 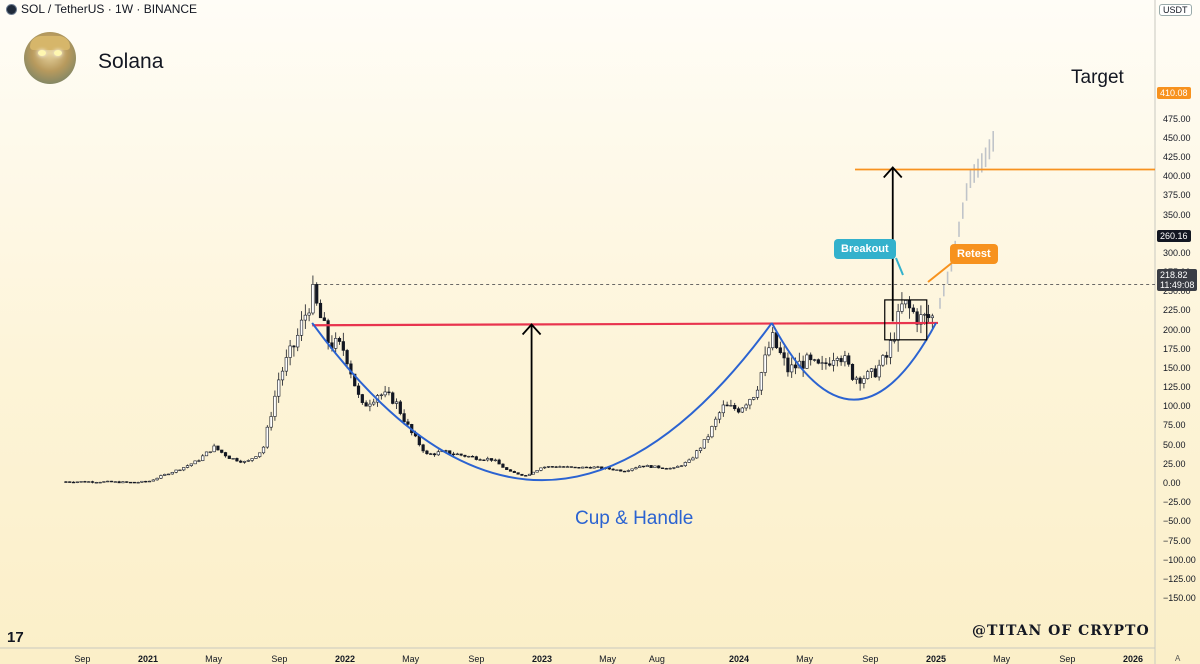 What do you see at coordinates (15, 637) in the screenshot?
I see `tradingview-logo-icon: 17` at bounding box center [15, 637].